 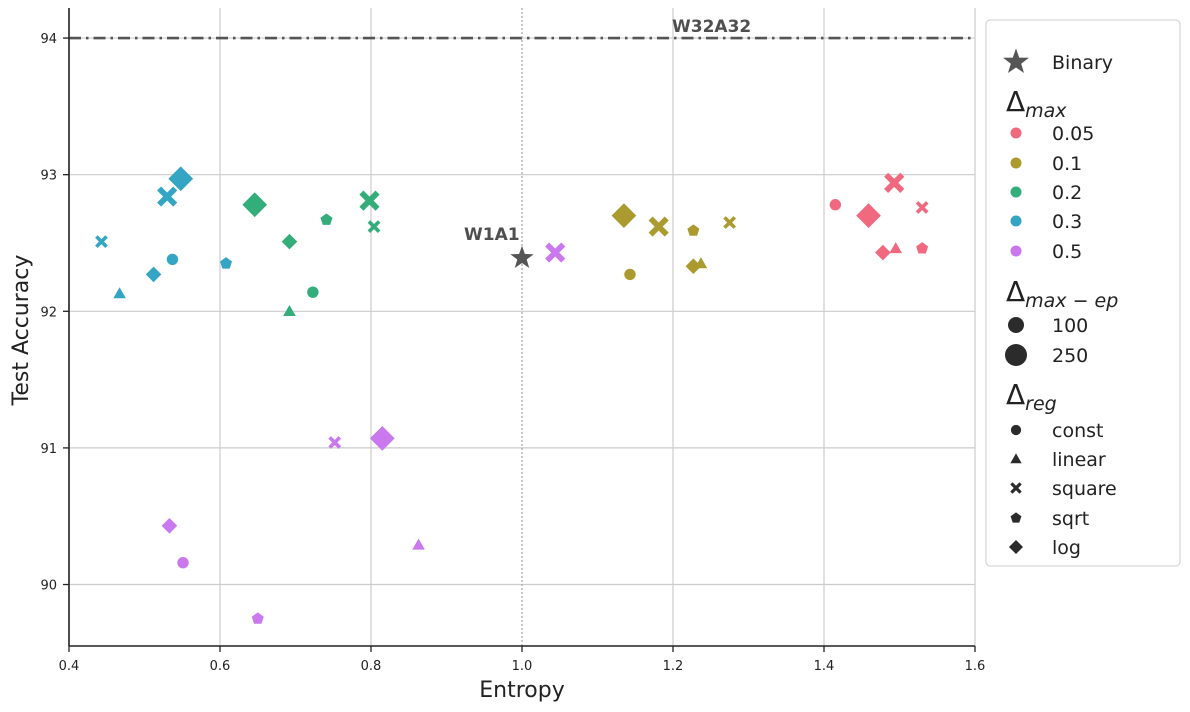 I want to click on x-tick-label: 0.8, so click(x=371, y=666).